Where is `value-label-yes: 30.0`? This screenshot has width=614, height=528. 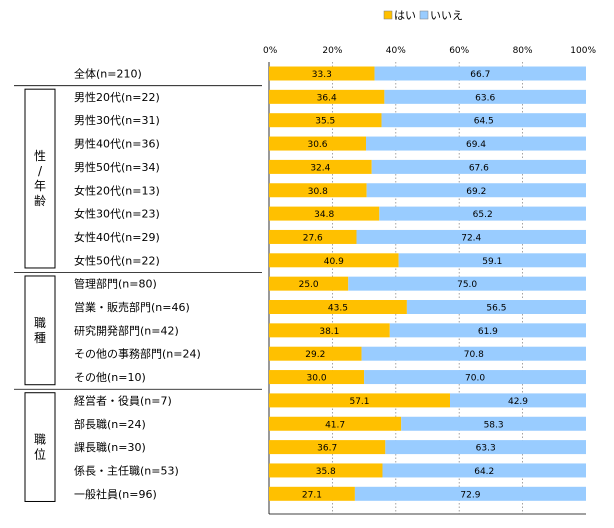 value-label-yes: 30.0 is located at coordinates (317, 379).